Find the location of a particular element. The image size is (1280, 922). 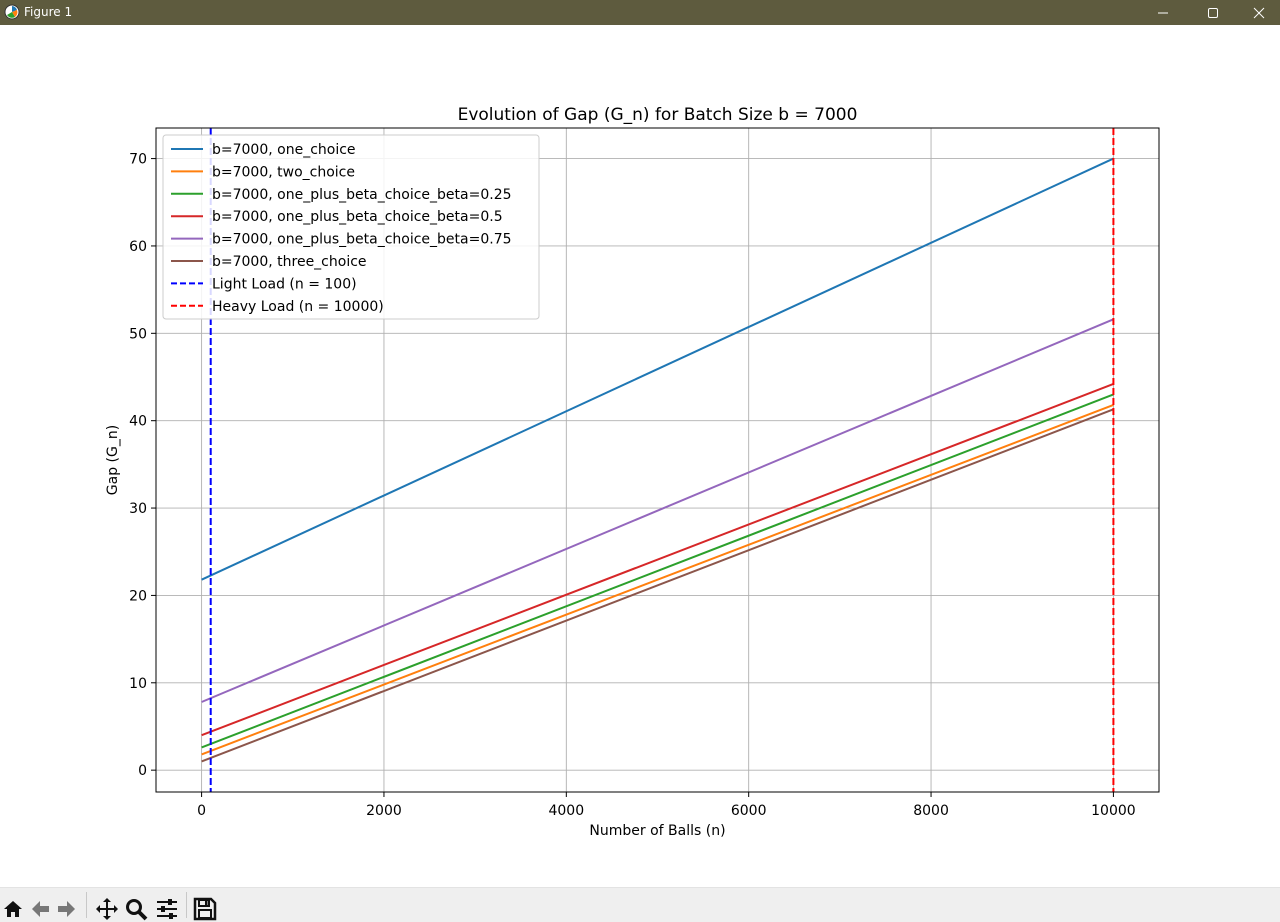

legend-label: Light Load (n = 100) is located at coordinates (284, 284).